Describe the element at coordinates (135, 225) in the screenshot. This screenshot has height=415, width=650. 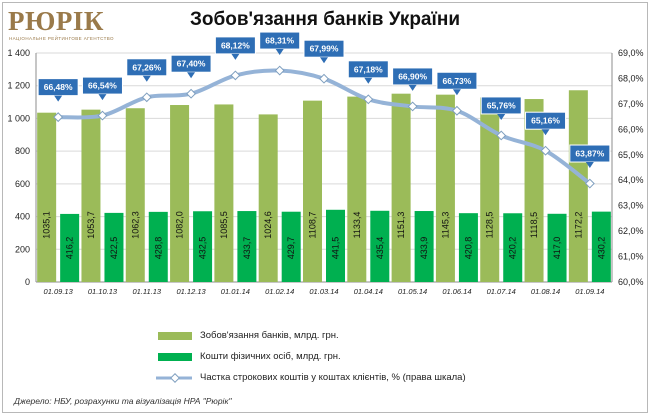
I see `bar-liabilities-label: 1062,3` at that location.